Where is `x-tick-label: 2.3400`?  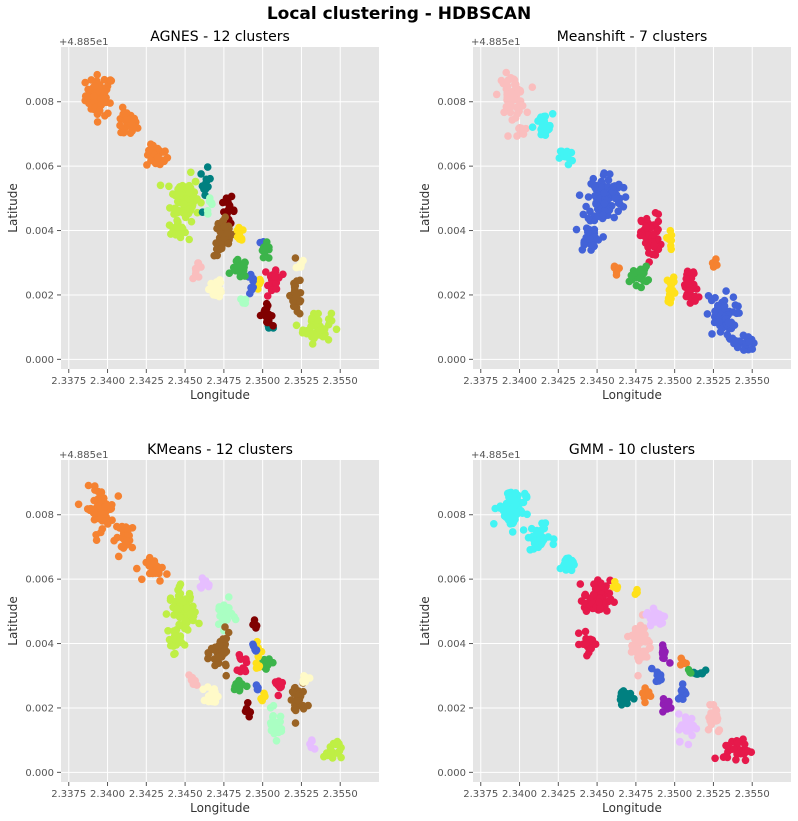
x-tick-label: 2.3400 is located at coordinates (519, 381).